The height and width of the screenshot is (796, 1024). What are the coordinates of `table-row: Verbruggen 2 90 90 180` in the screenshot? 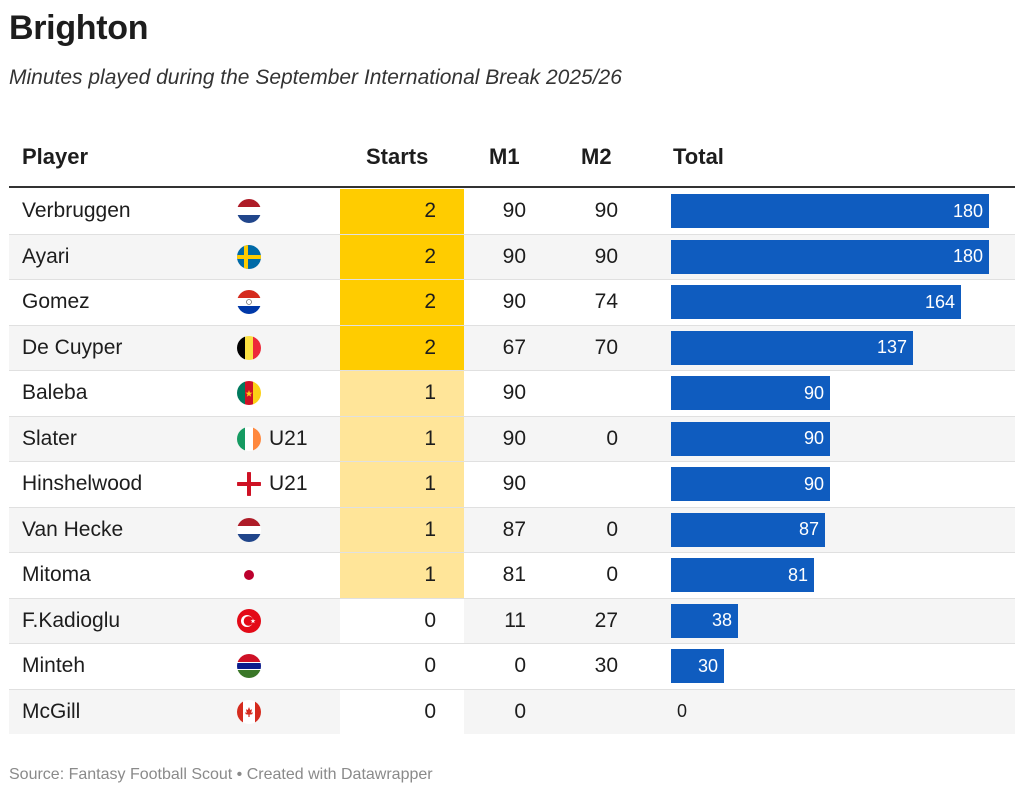 It's located at (512, 212).